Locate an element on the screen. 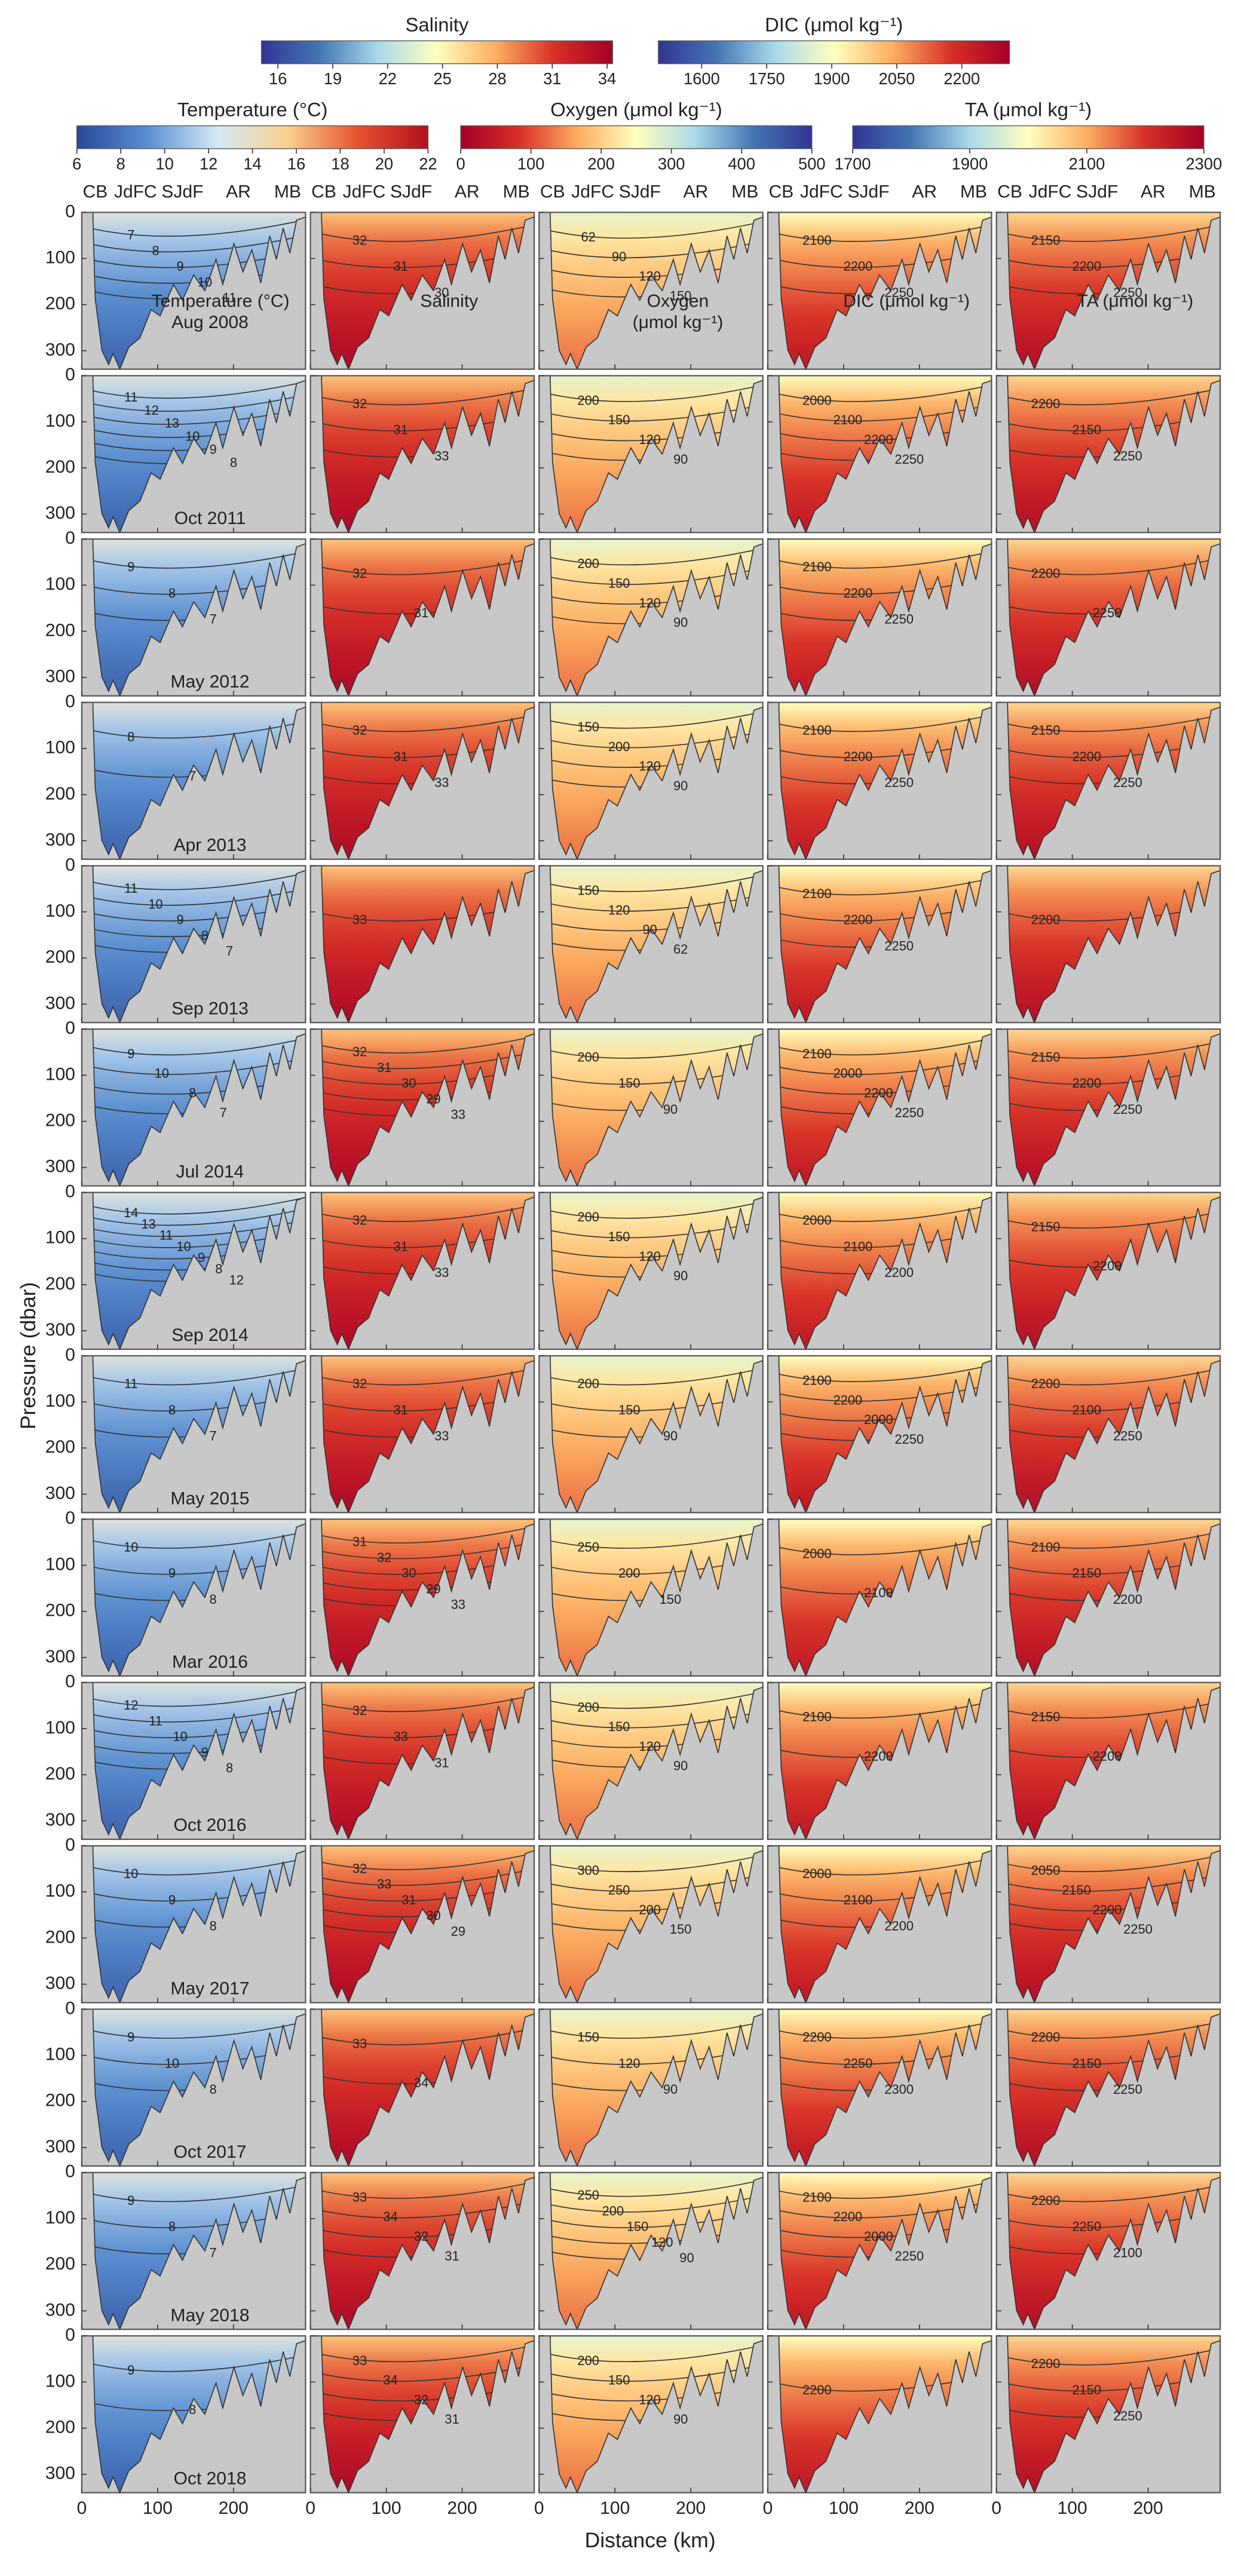 This screenshot has width=1235, height=2576. section-label: MB is located at coordinates (974, 192).